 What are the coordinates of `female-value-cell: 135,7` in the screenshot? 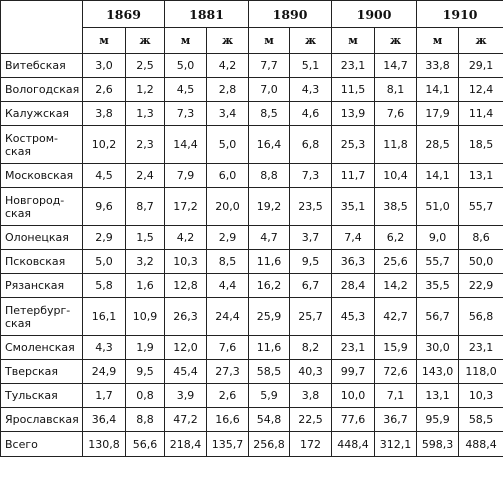 It's located at (228, 444).